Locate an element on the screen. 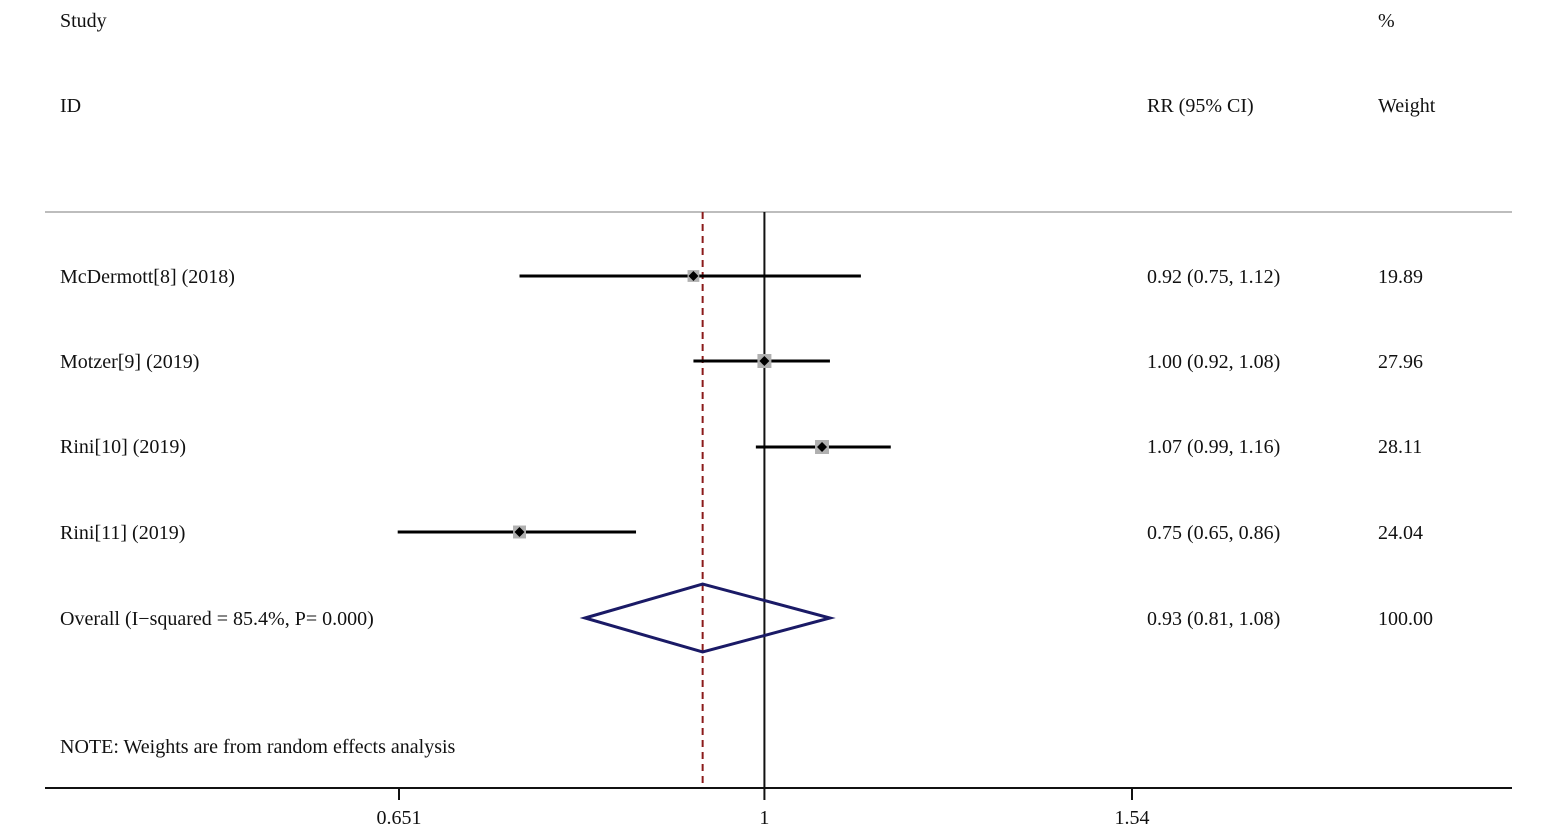 Image resolution: width=1547 pixels, height=837 pixels. study-header: Study is located at coordinates (83, 21).